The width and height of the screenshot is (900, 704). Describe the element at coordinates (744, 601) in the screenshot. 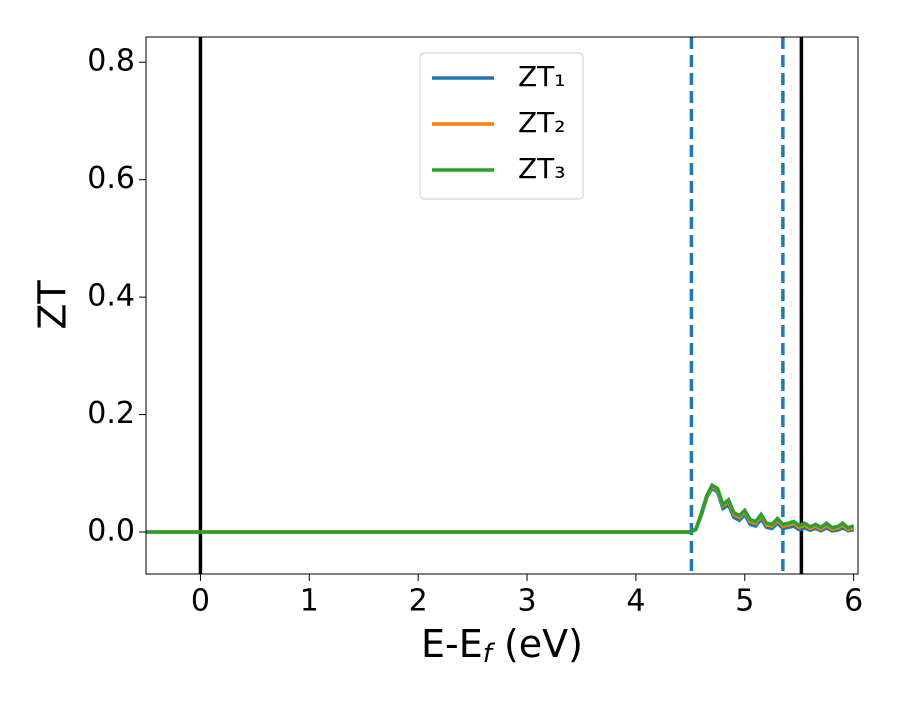

I see `x-tick-label: 5` at that location.